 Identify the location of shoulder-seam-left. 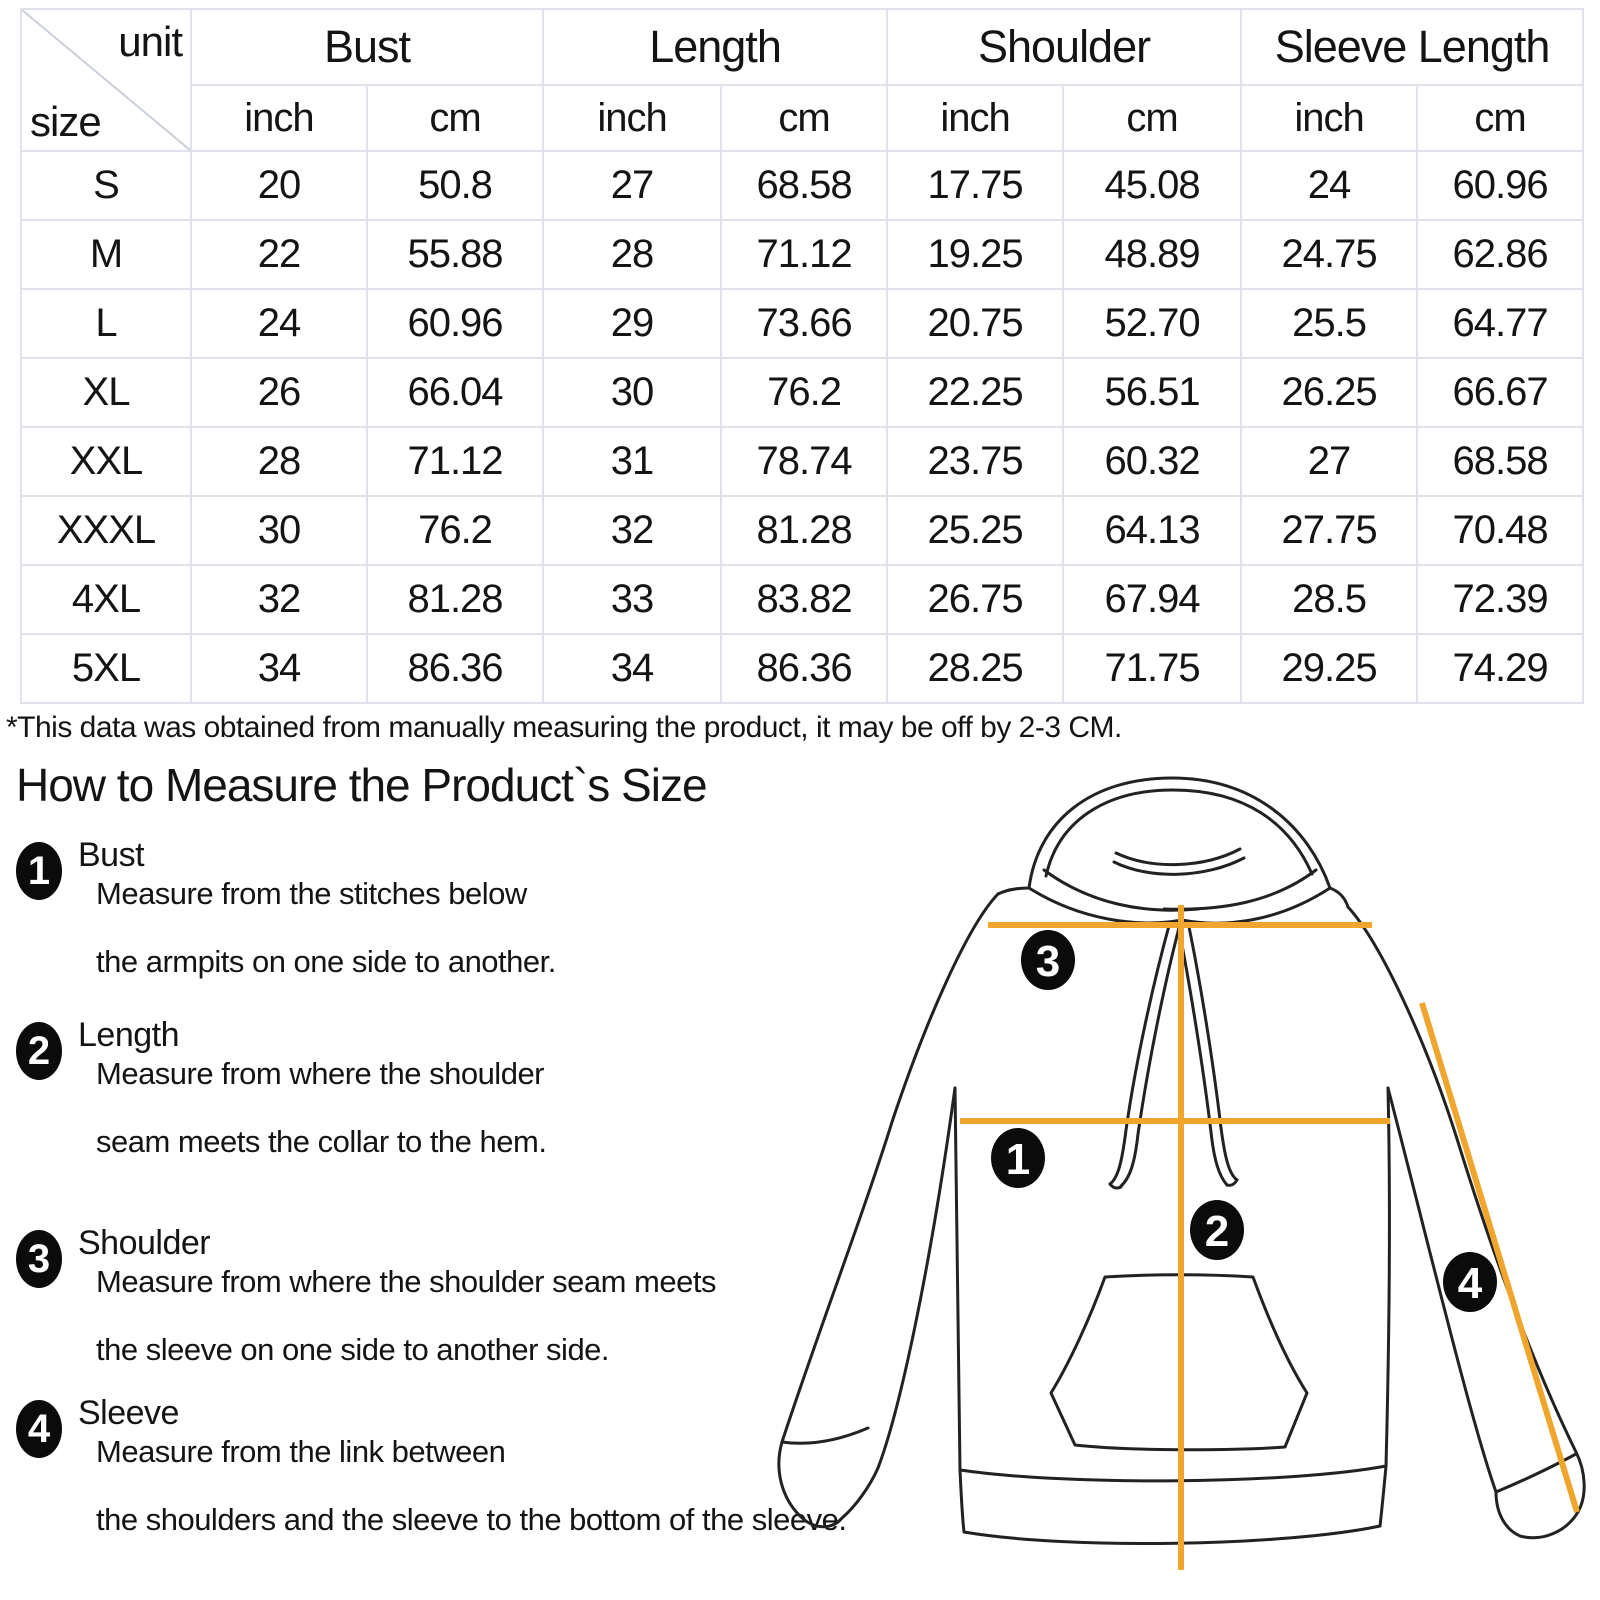
(1013, 891).